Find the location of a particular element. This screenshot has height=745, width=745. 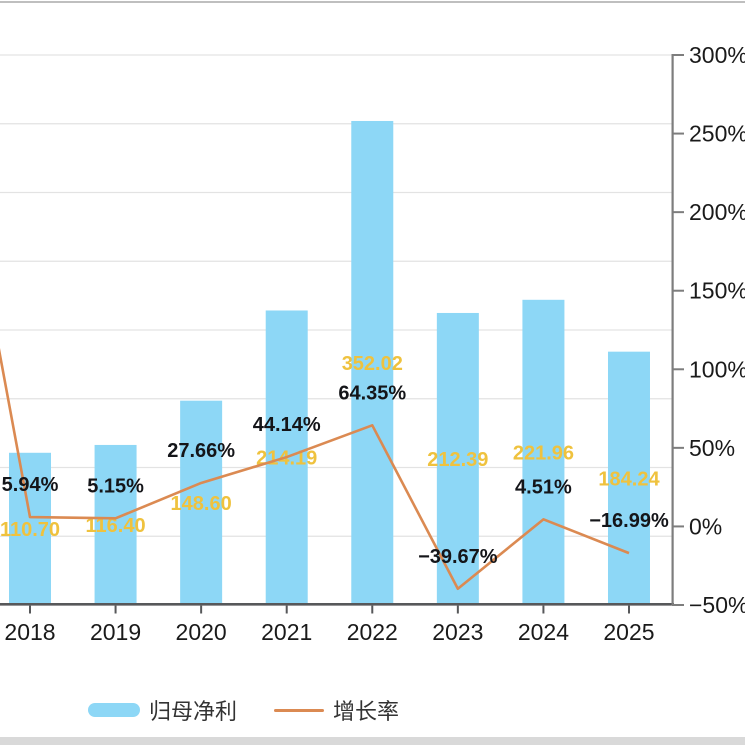

x-axis-label-2019: 2019 is located at coordinates (115, 632).